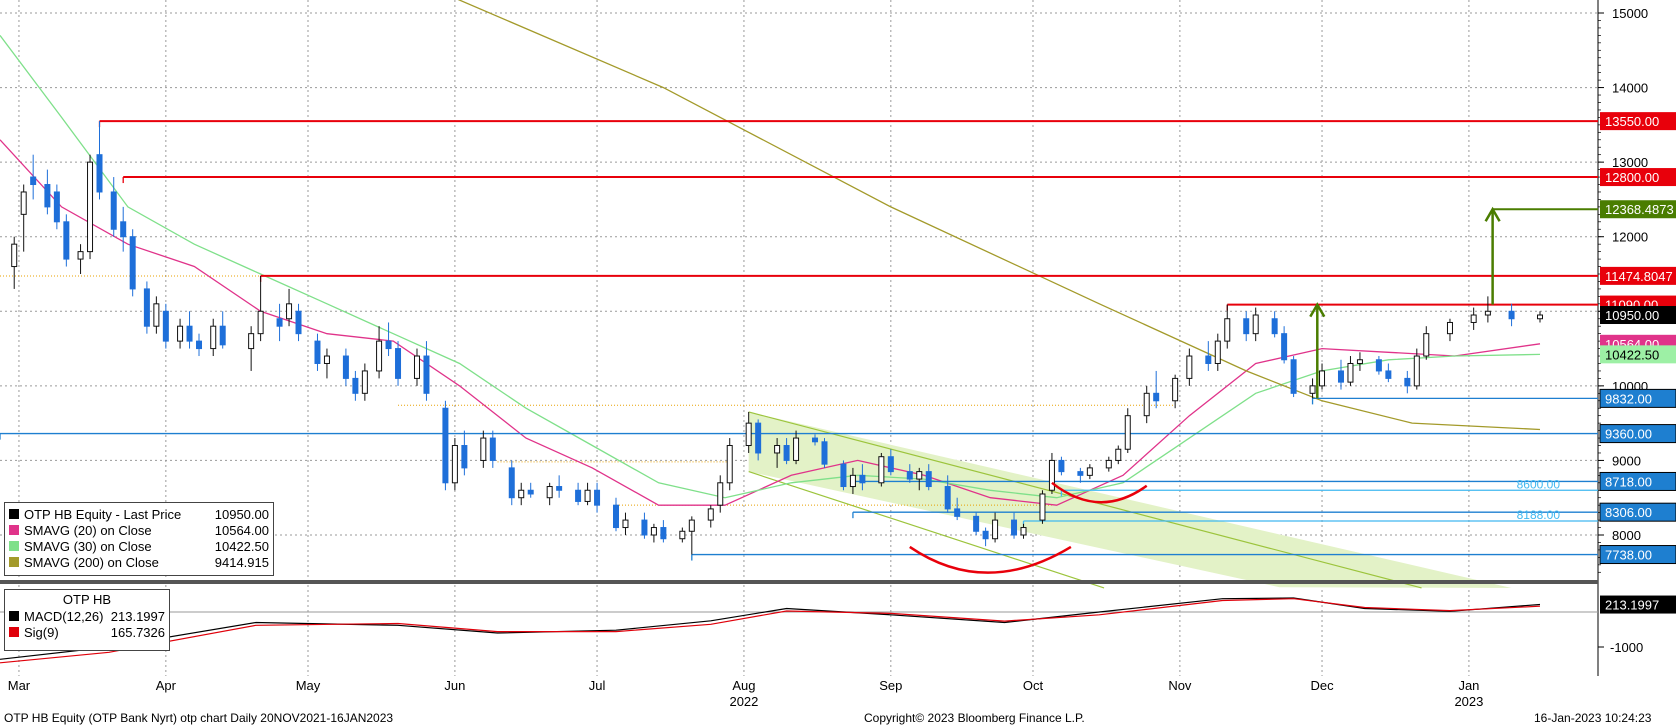 The height and width of the screenshot is (727, 1676). I want to click on level-label-text: 8718.00, so click(1628, 481).